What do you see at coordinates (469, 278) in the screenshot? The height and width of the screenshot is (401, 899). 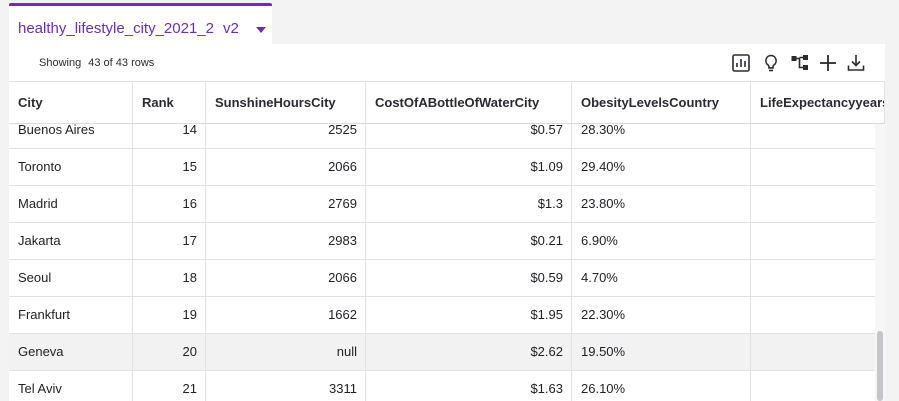 I see `cell-water-cost: $0.59` at bounding box center [469, 278].